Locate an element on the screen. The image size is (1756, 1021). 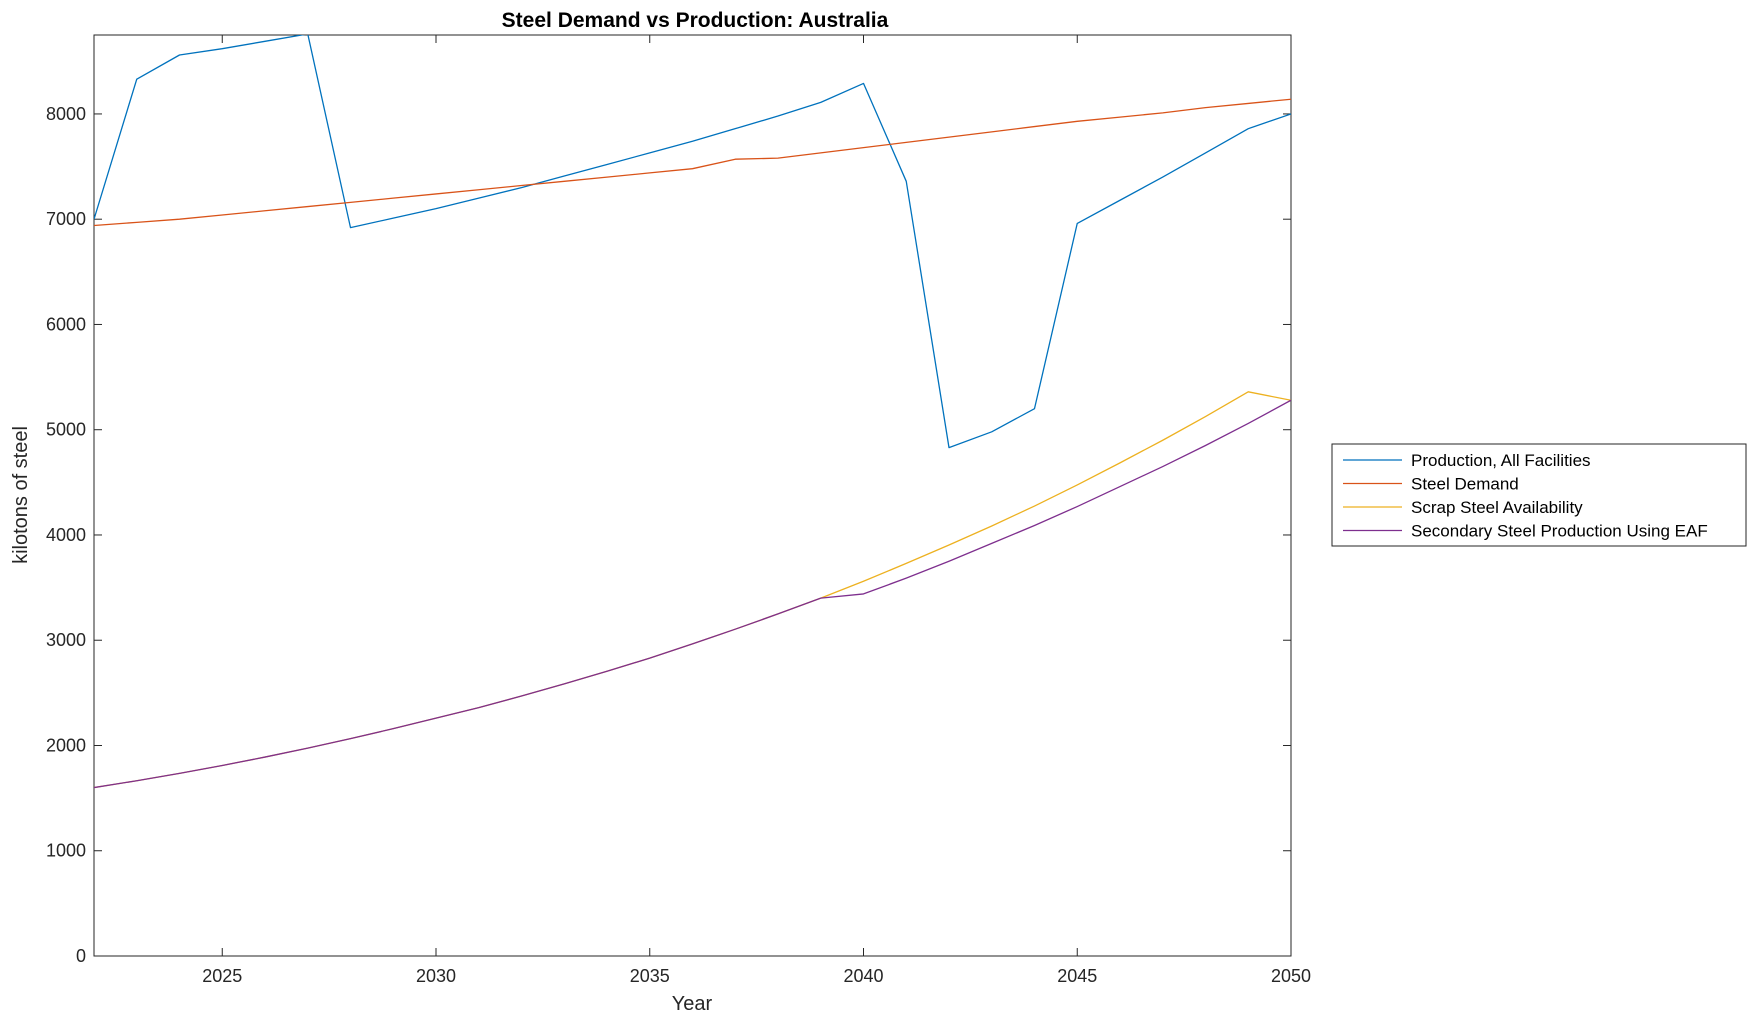
legend-box is located at coordinates (1539, 495).